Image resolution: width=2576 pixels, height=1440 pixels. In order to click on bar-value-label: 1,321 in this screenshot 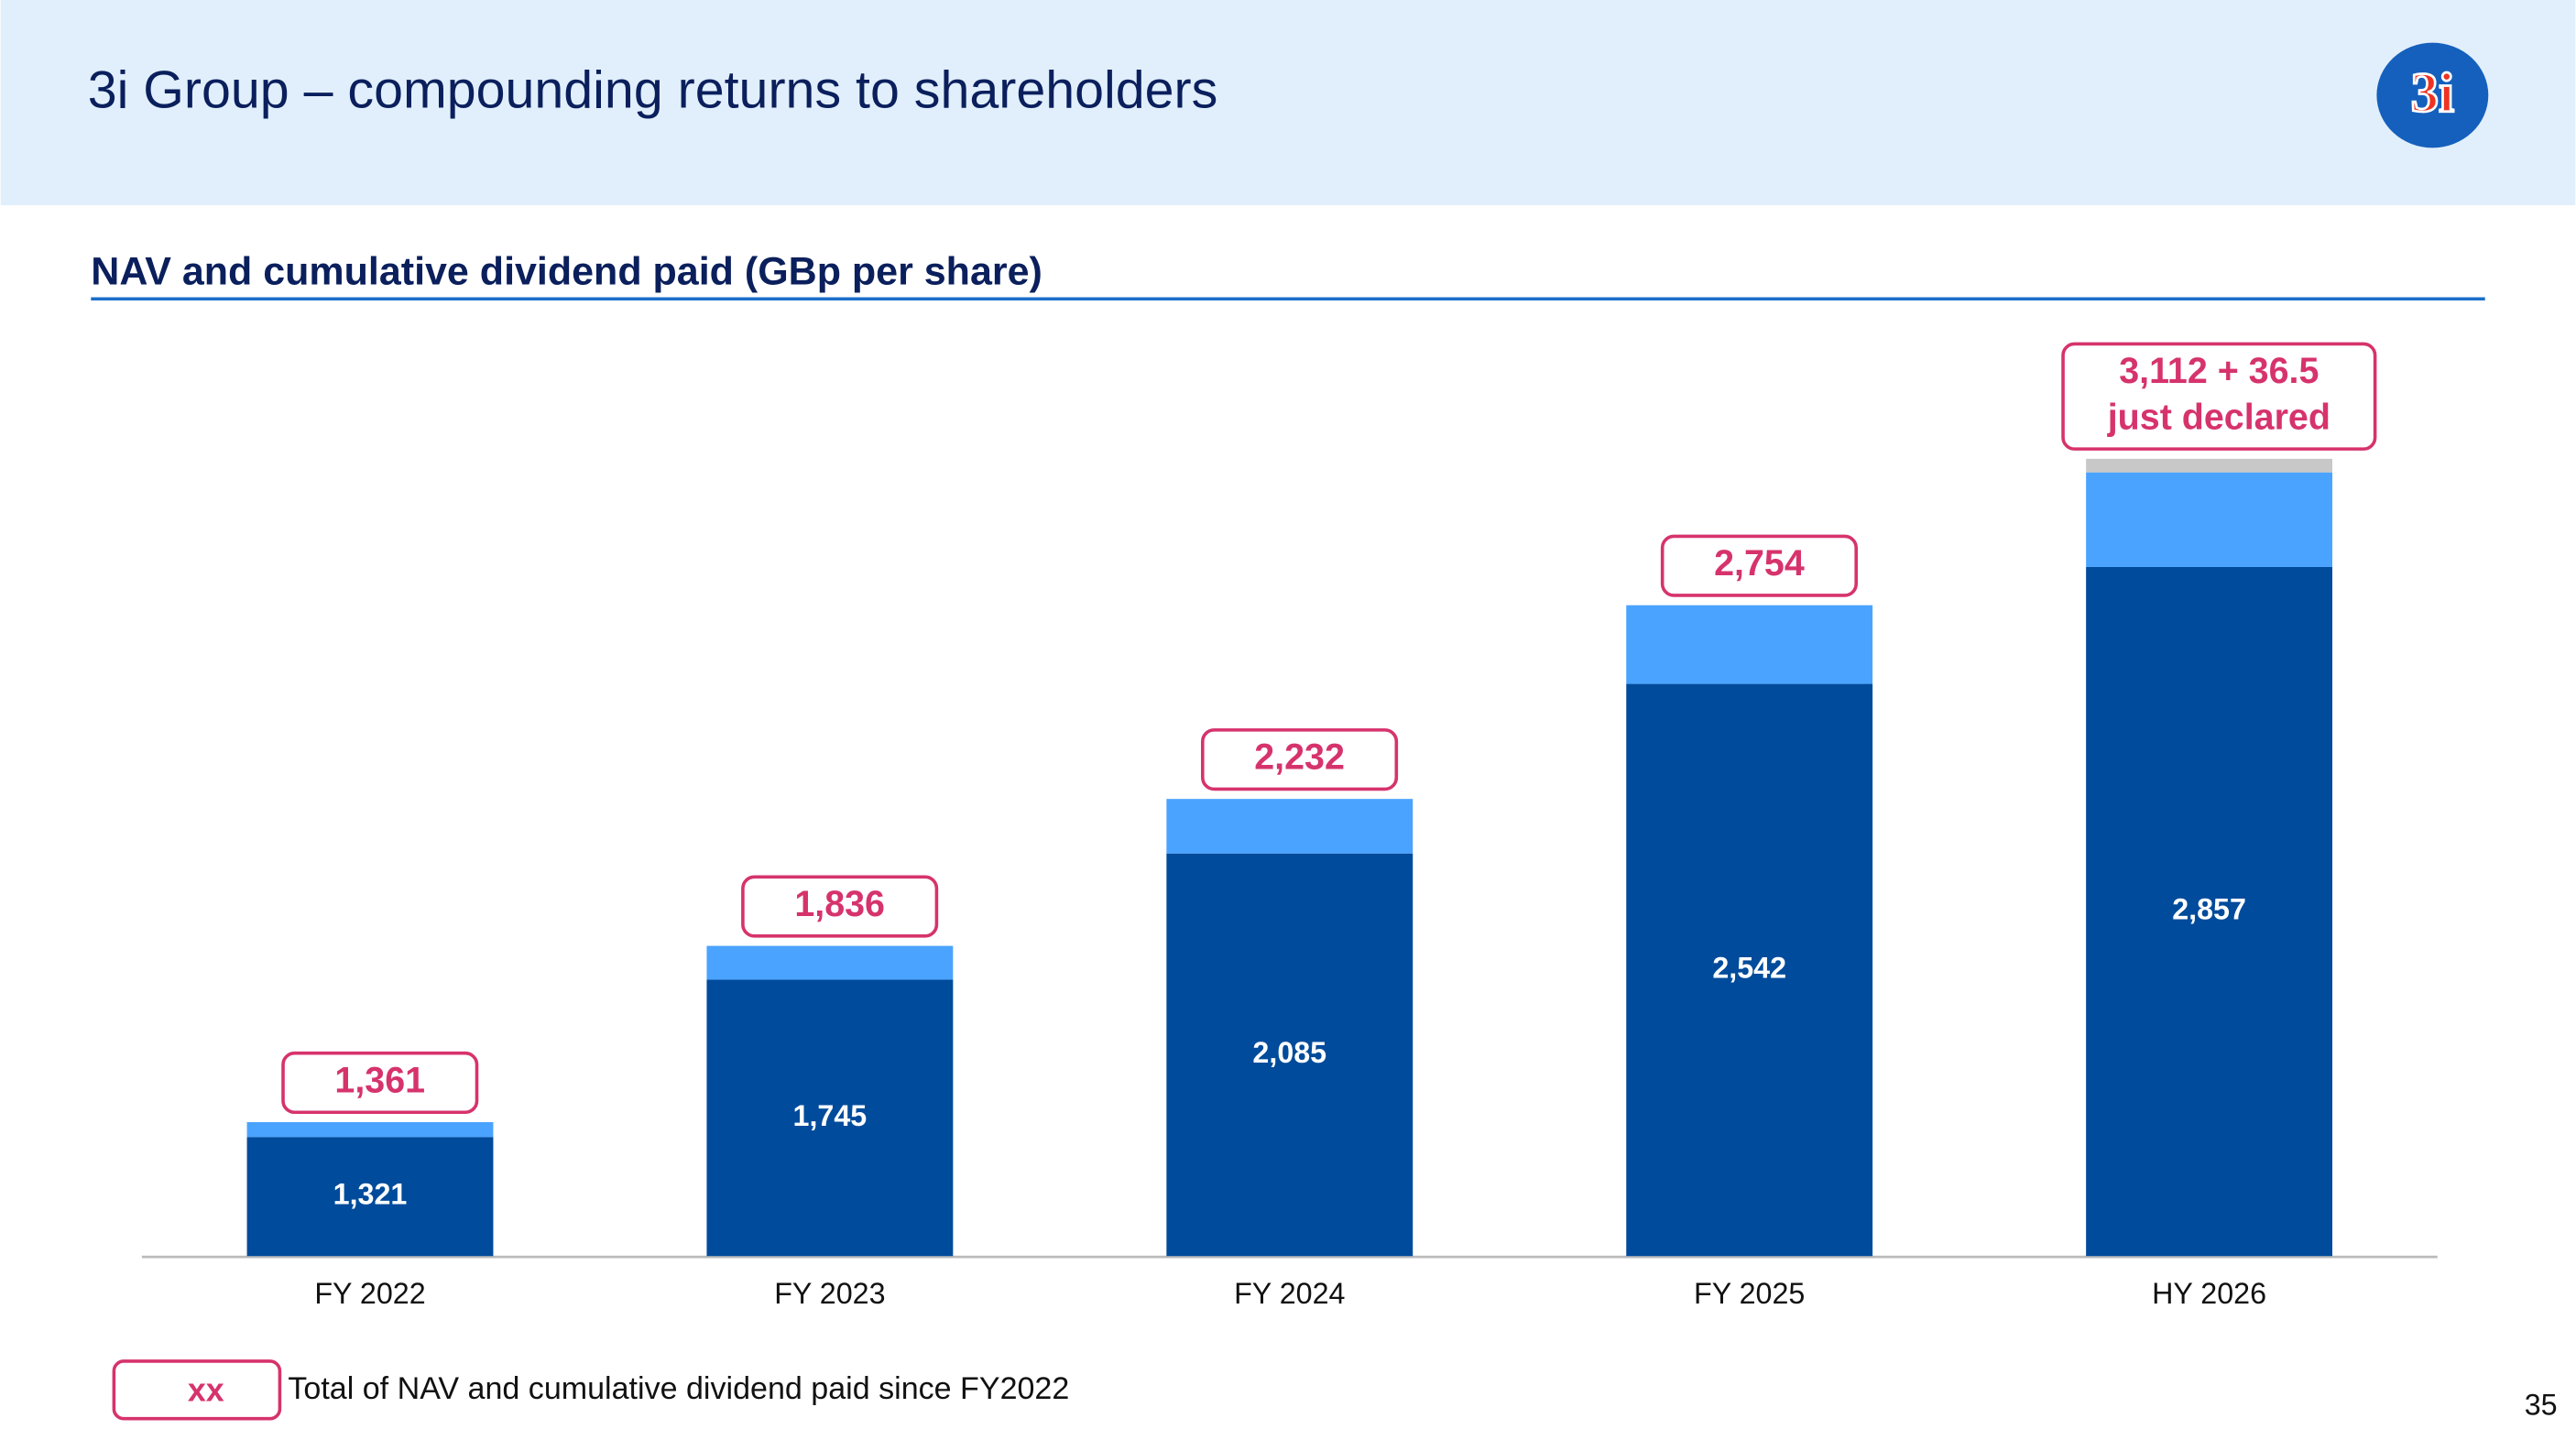, I will do `click(371, 1194)`.